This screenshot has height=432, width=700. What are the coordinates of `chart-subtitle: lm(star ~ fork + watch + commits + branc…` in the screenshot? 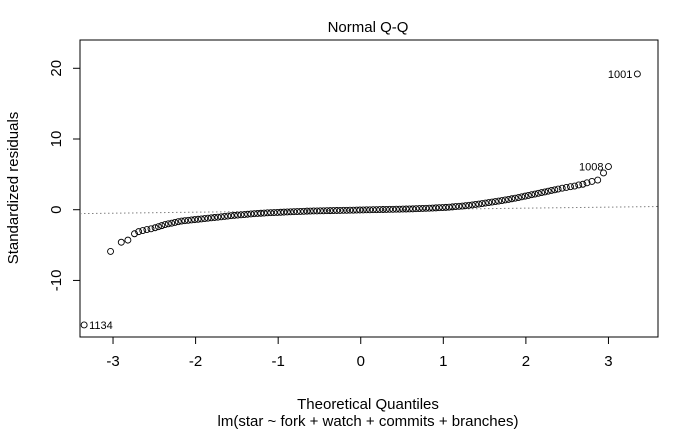 It's located at (368, 421).